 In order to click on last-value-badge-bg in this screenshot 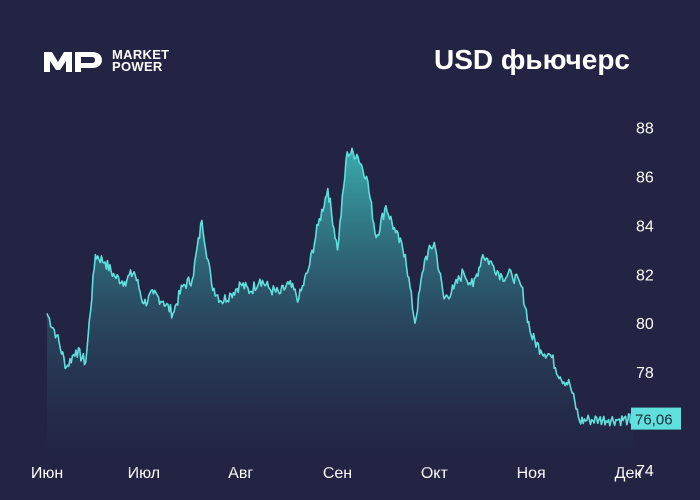, I will do `click(656, 418)`.